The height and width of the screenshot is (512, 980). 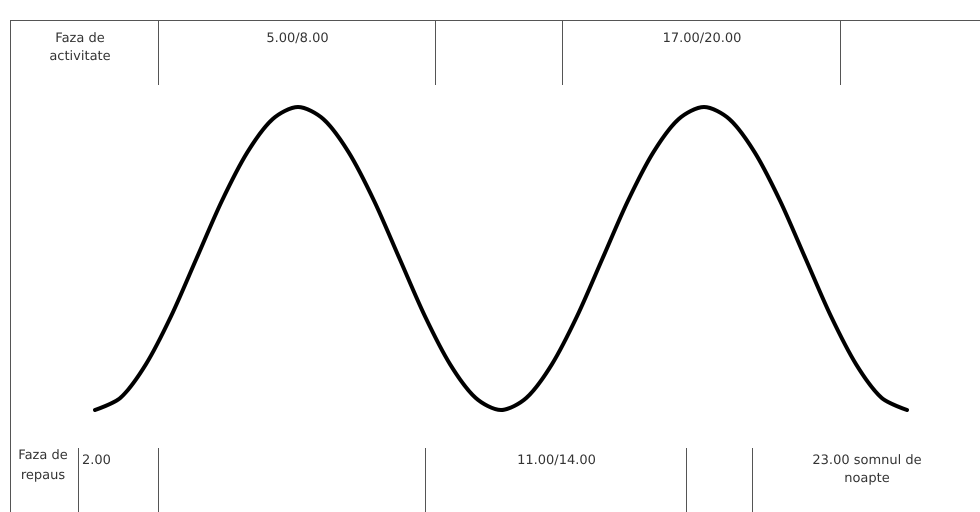 I want to click on text: 23.00 somnul de noapte, so click(x=867, y=470).